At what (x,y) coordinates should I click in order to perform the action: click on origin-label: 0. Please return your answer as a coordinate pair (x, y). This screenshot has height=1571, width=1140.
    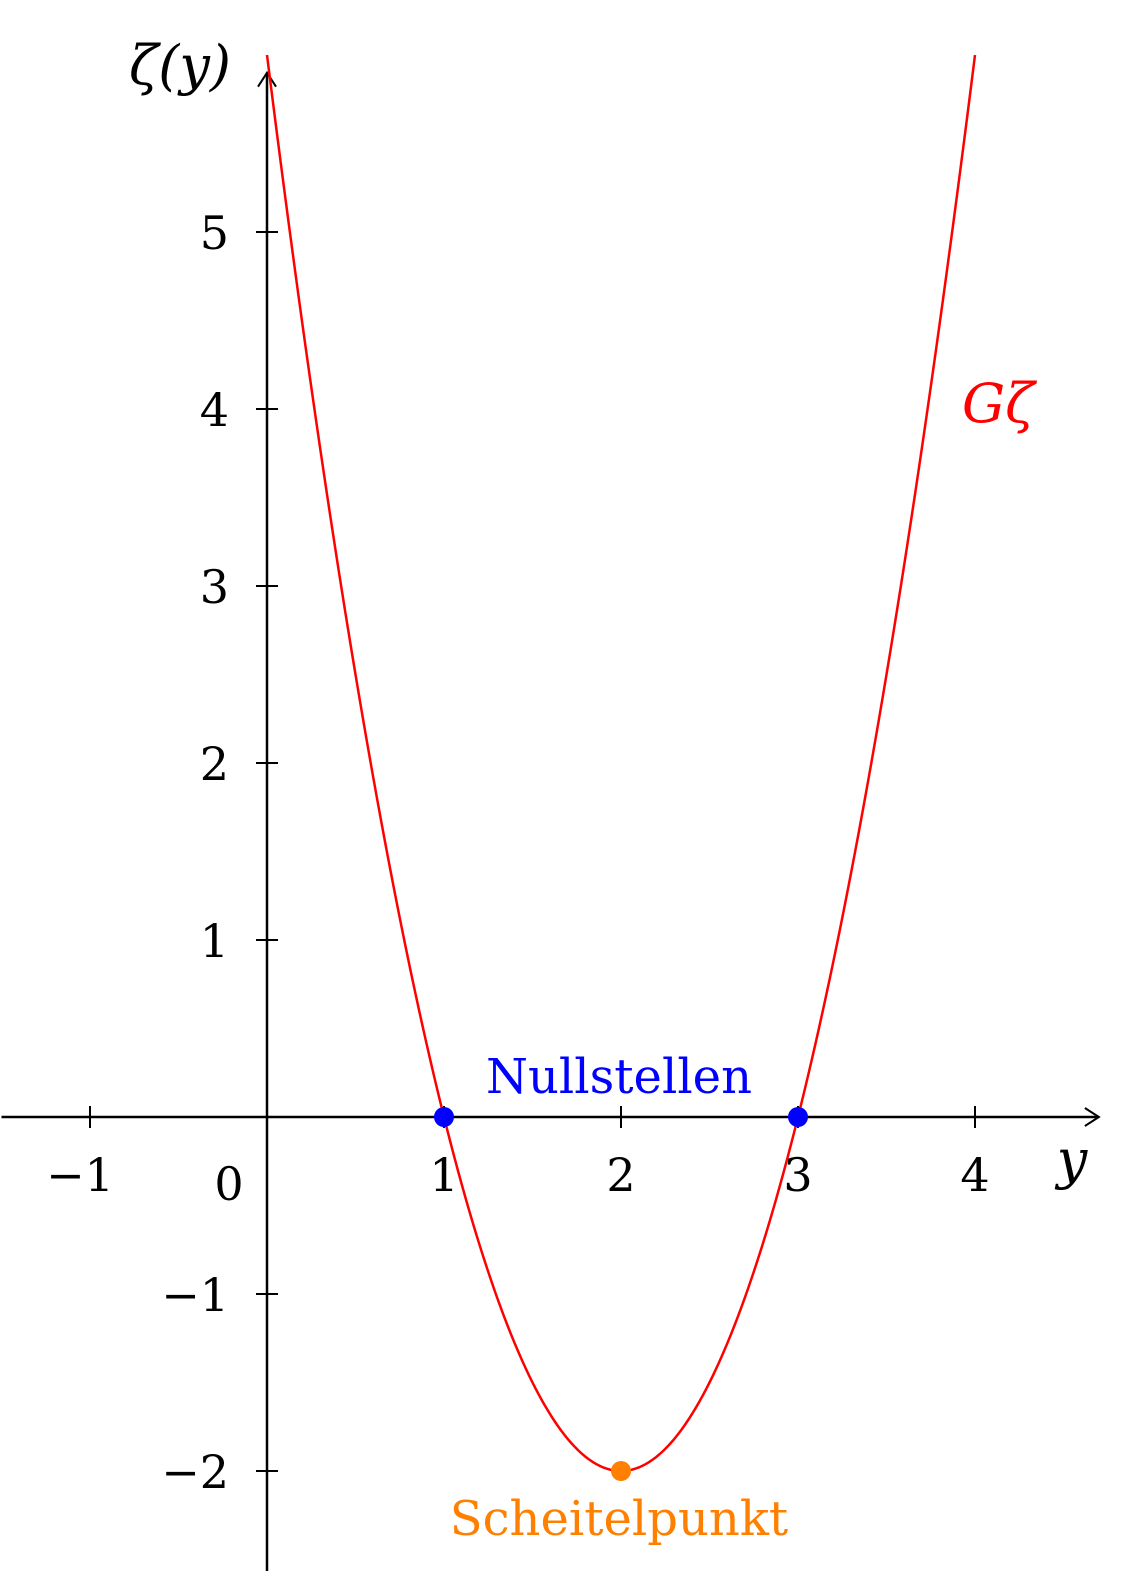
    Looking at the image, I should click on (228, 1184).